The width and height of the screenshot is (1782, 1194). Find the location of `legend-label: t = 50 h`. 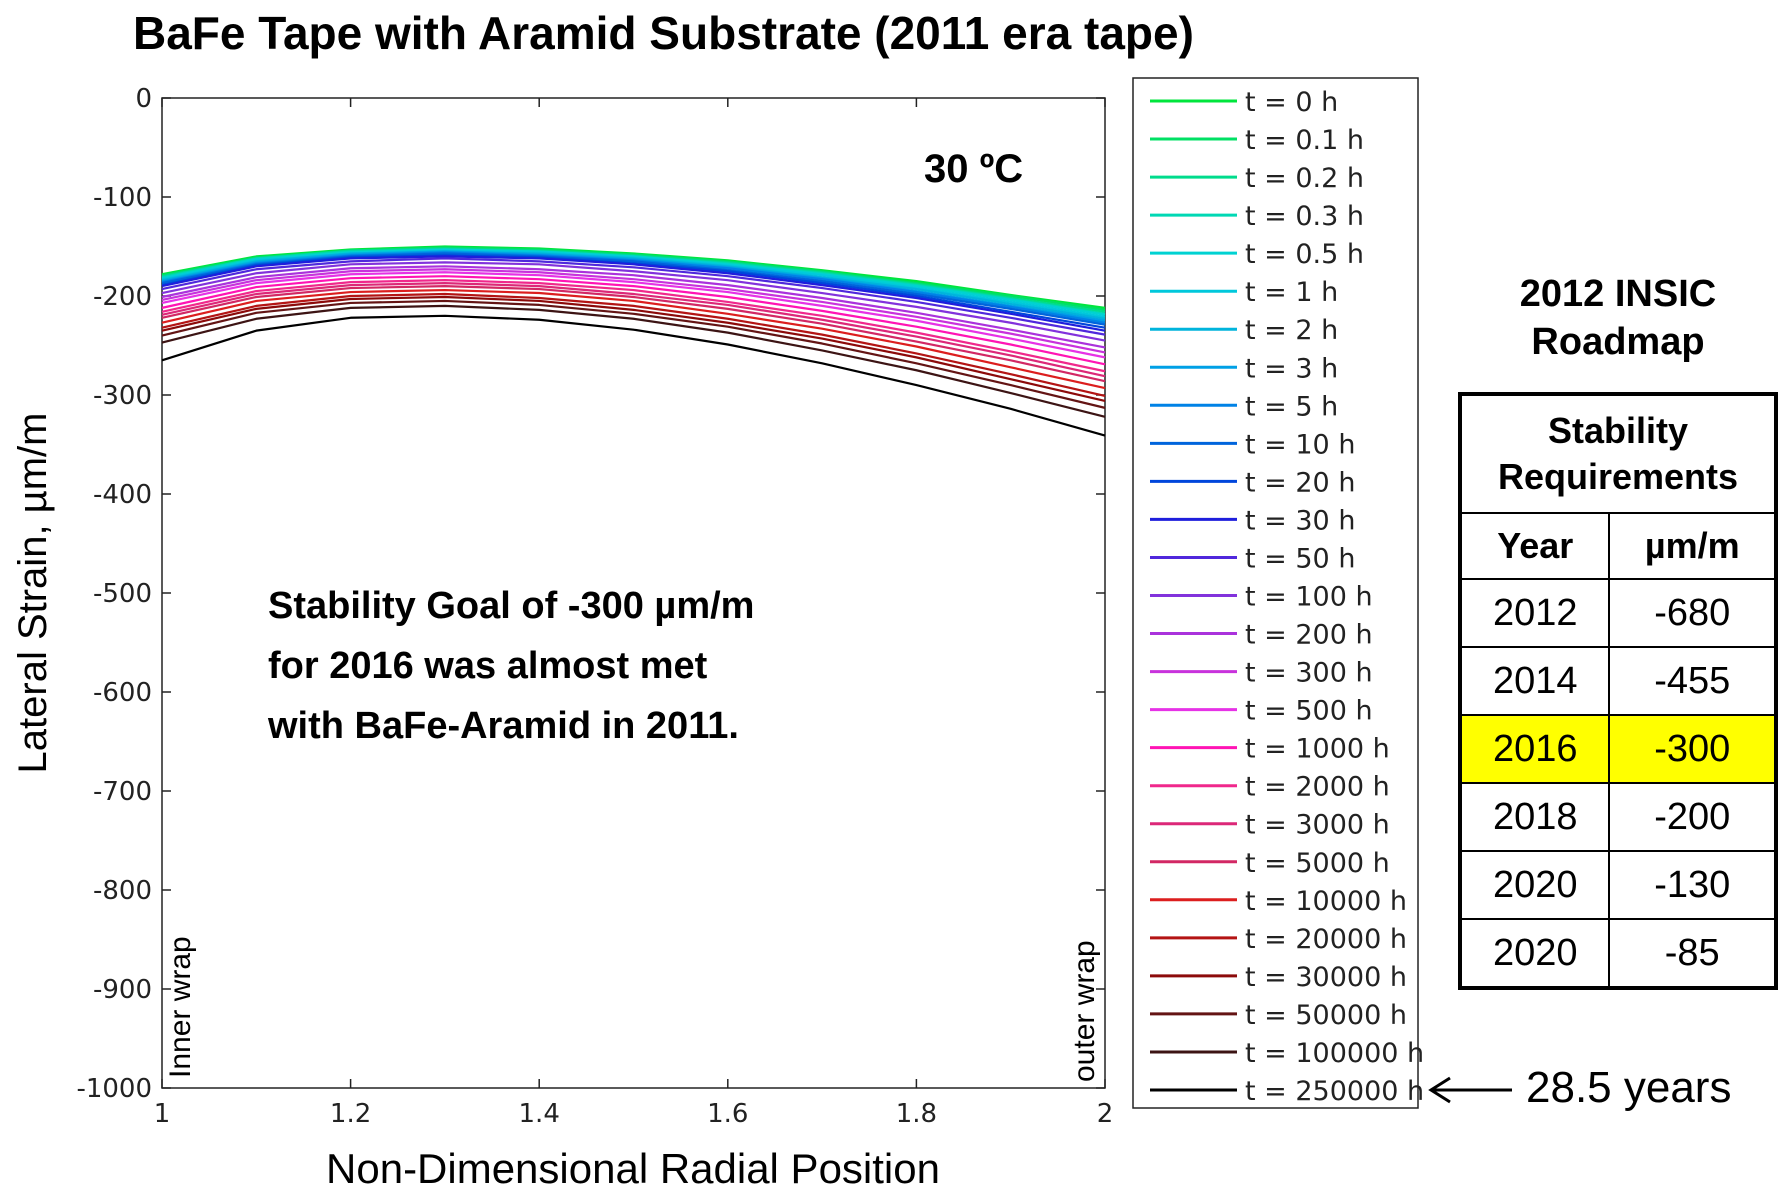

legend-label: t = 50 h is located at coordinates (1300, 558).